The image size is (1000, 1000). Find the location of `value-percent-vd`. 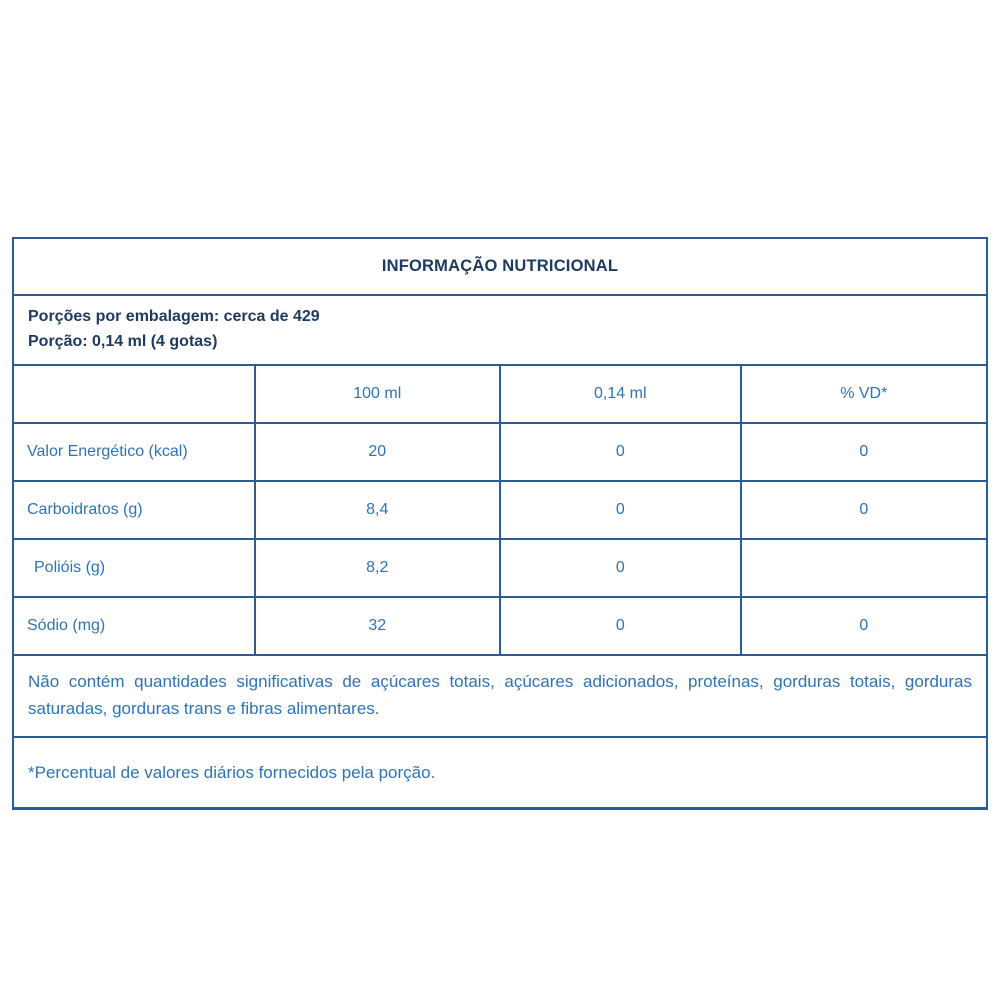

value-percent-vd is located at coordinates (864, 568).